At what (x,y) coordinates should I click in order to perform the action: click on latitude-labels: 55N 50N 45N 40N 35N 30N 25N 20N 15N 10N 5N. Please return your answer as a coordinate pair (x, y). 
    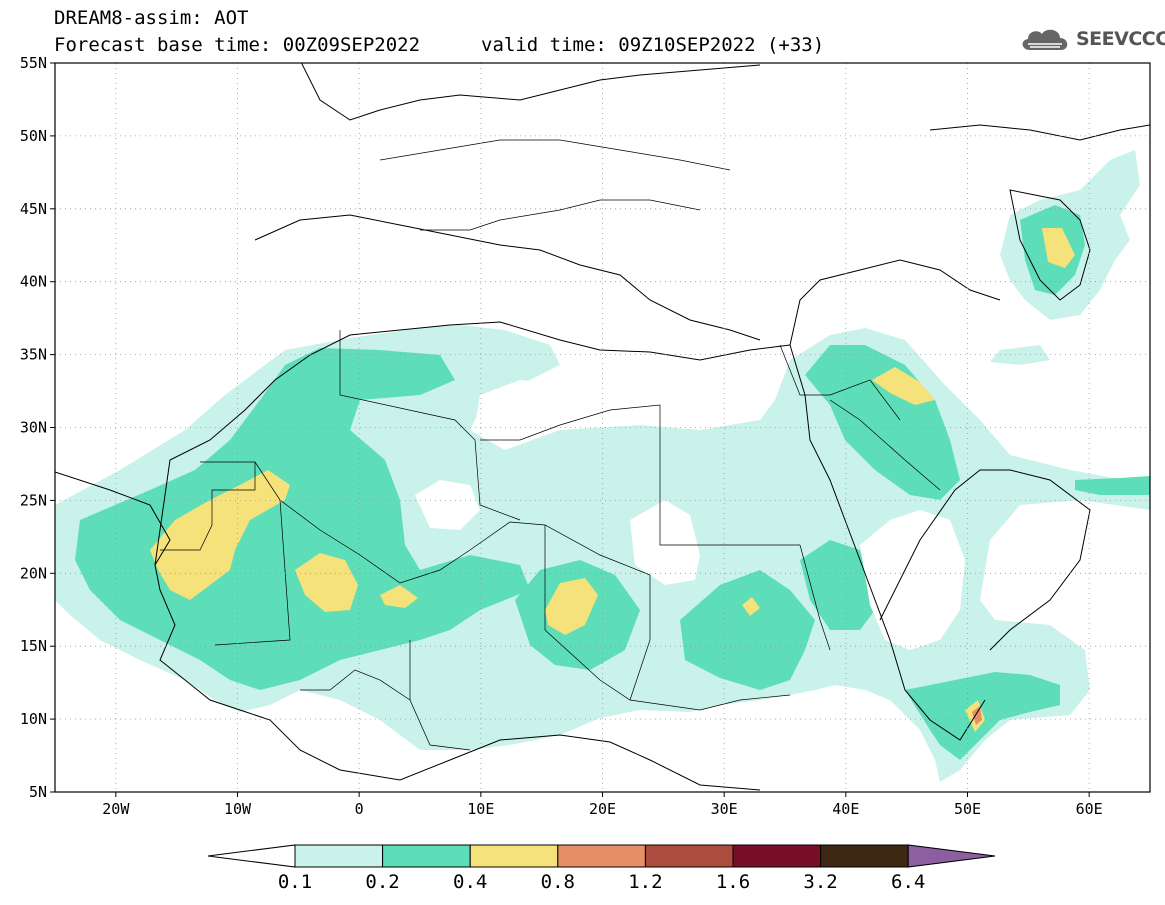
    Looking at the image, I should click on (37, 427).